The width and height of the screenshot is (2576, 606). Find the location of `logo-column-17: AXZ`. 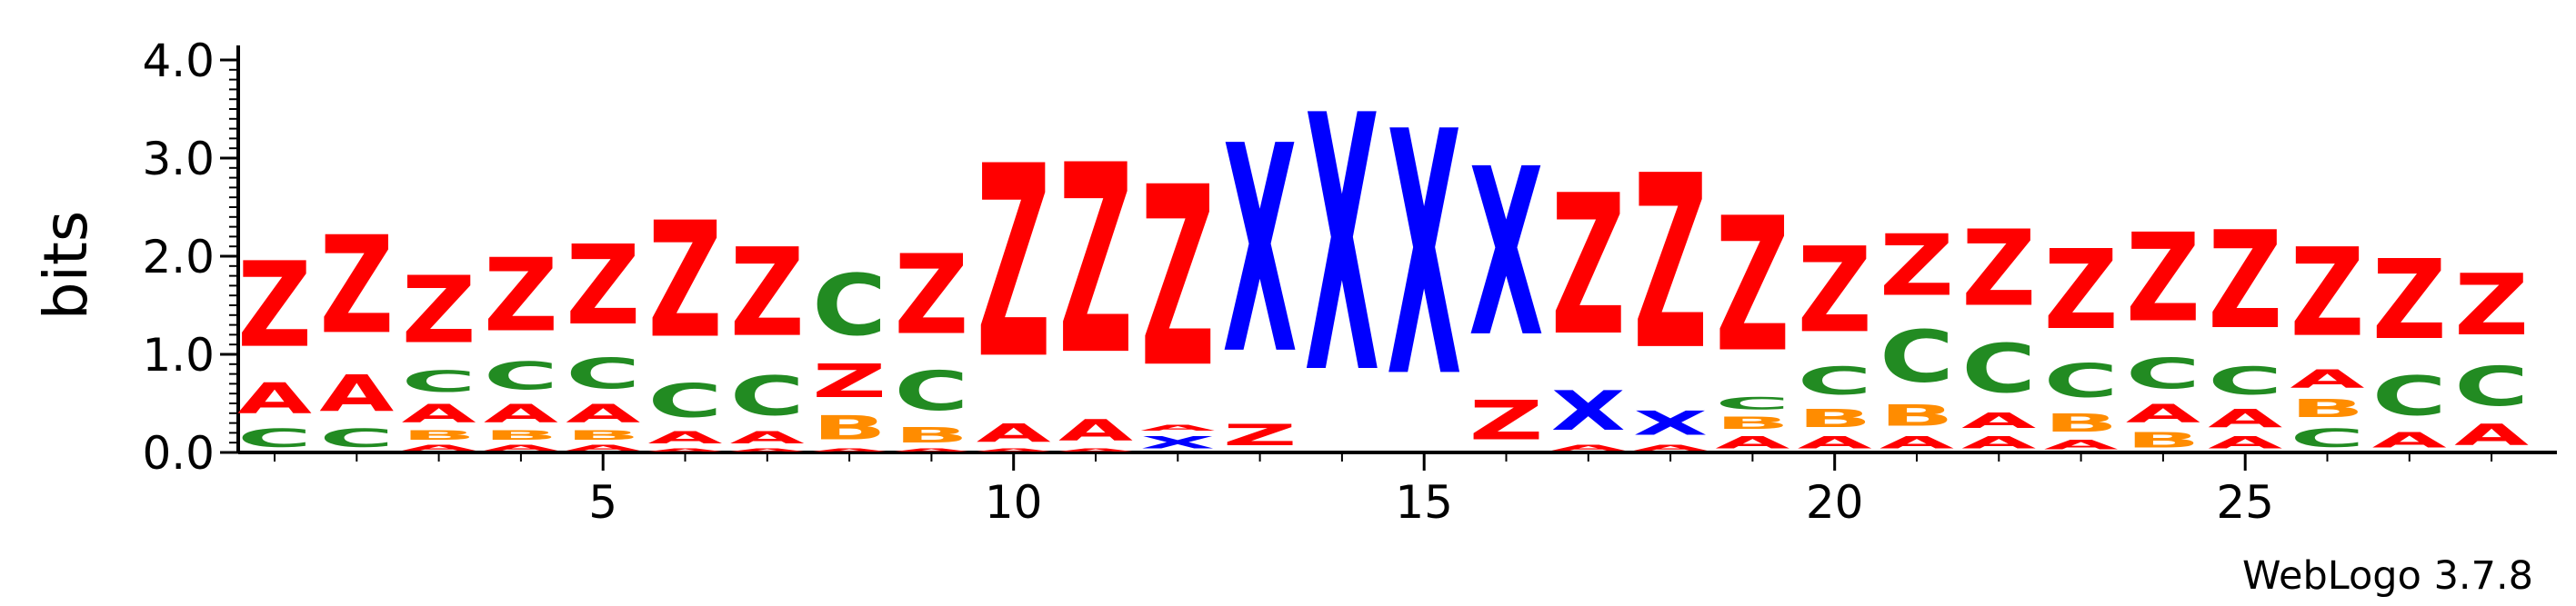

logo-column-17: AXZ is located at coordinates (1588, 303).